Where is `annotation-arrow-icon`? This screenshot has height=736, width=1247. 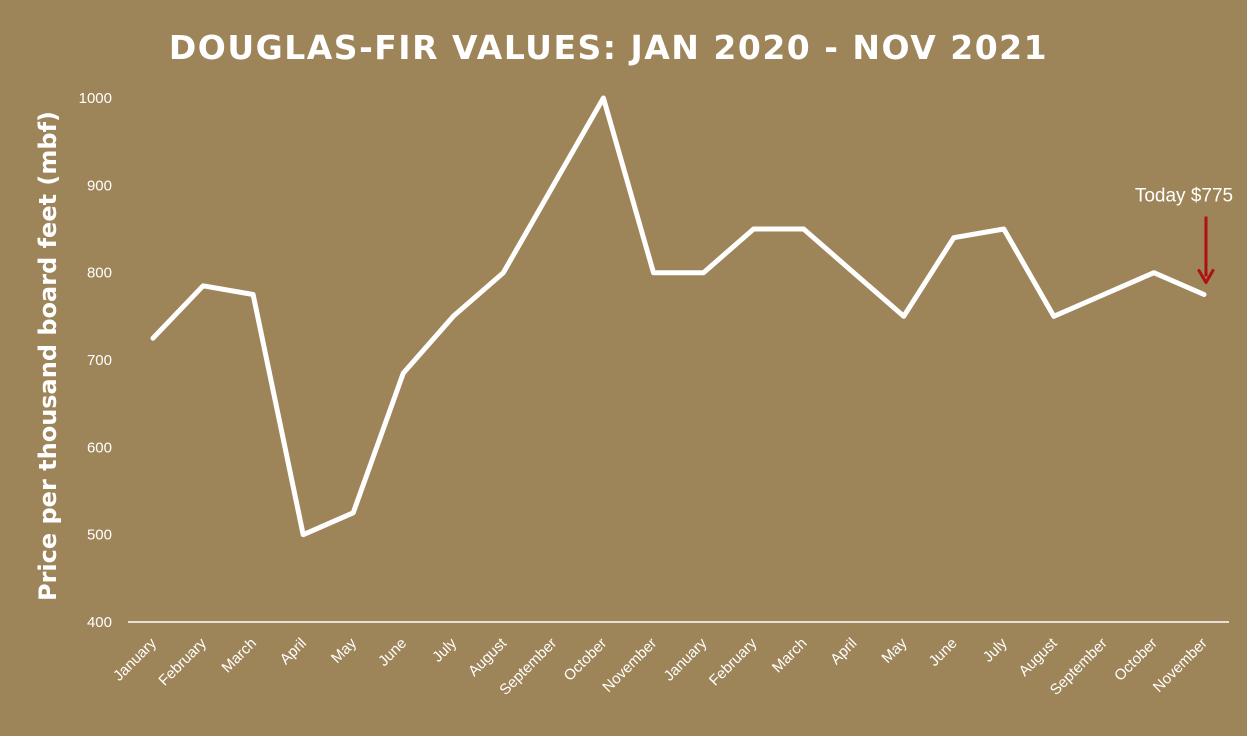 annotation-arrow-icon is located at coordinates (1206, 276).